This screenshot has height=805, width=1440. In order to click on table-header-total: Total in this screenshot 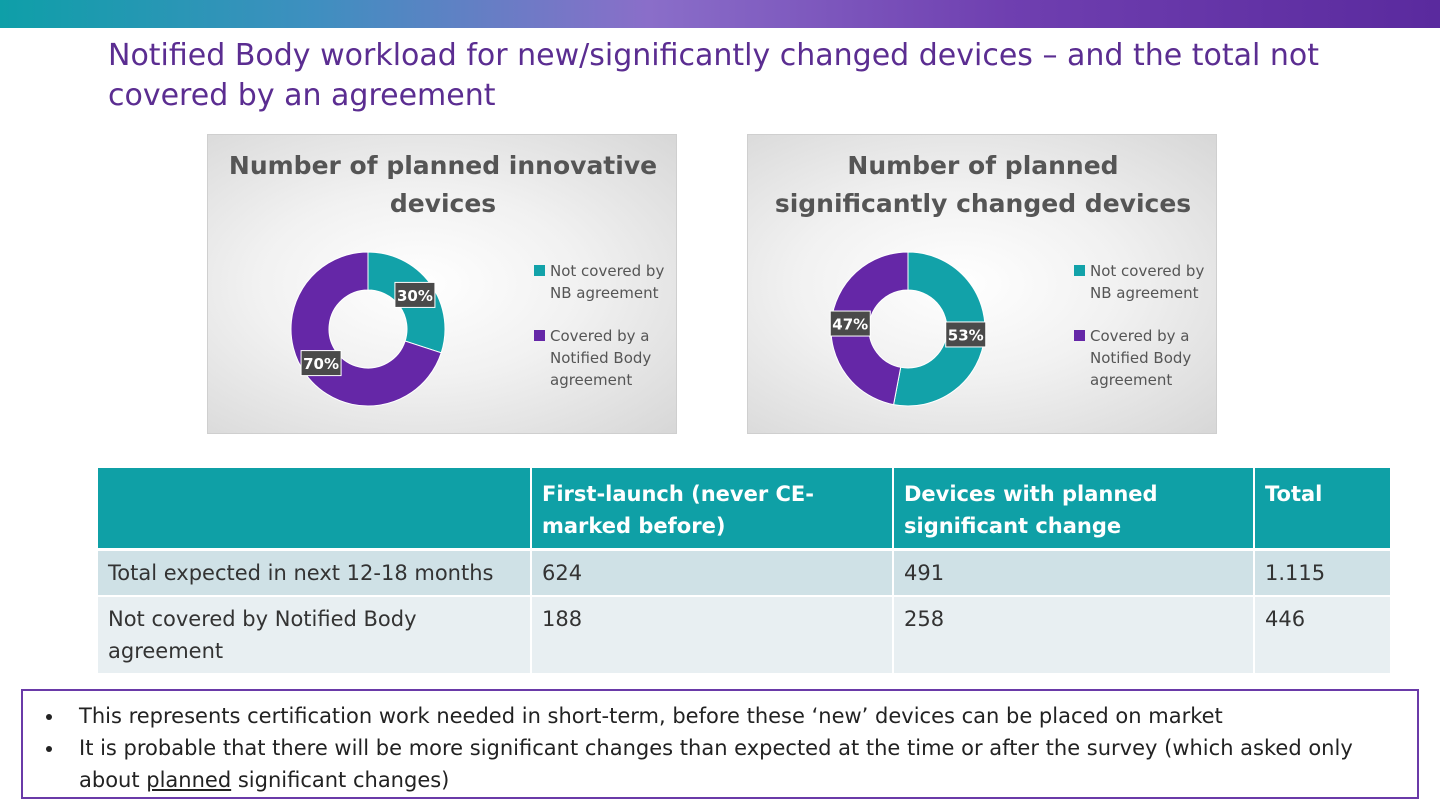, I will do `click(1322, 509)`.